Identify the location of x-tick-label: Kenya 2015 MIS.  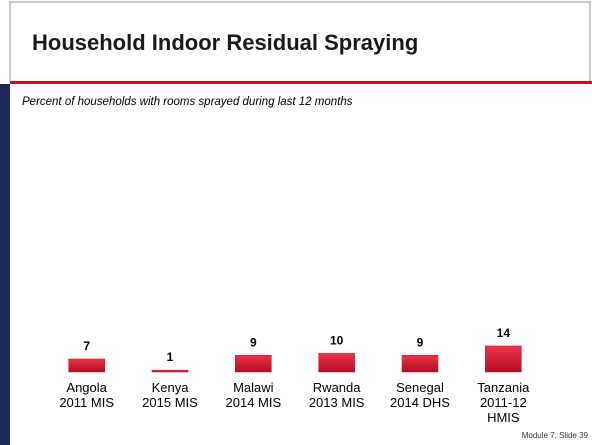
(170, 395).